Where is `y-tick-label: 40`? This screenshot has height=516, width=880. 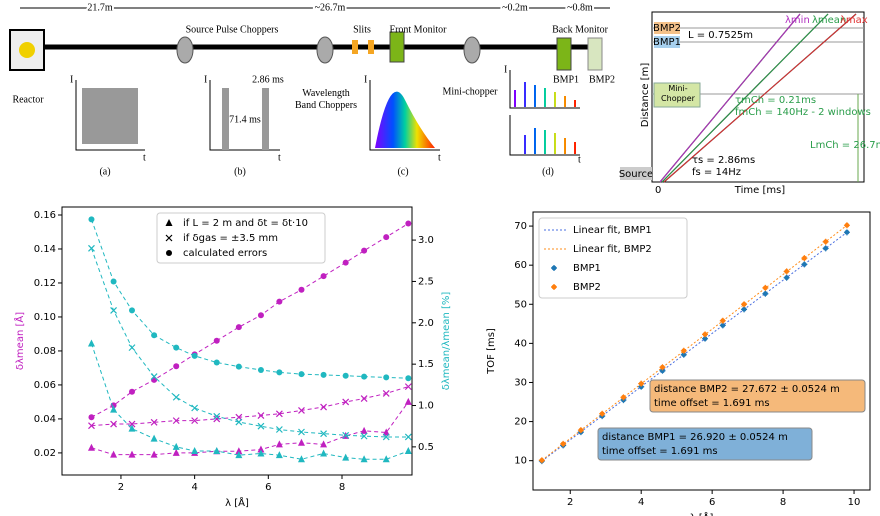
y-tick-label: 40 is located at coordinates (520, 343).